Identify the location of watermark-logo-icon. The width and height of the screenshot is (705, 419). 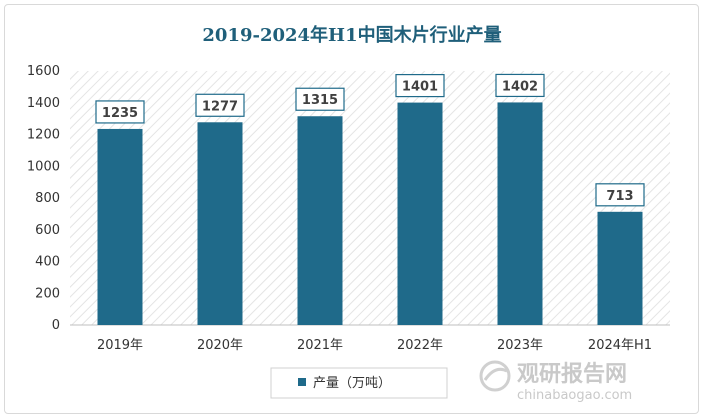
(495, 376).